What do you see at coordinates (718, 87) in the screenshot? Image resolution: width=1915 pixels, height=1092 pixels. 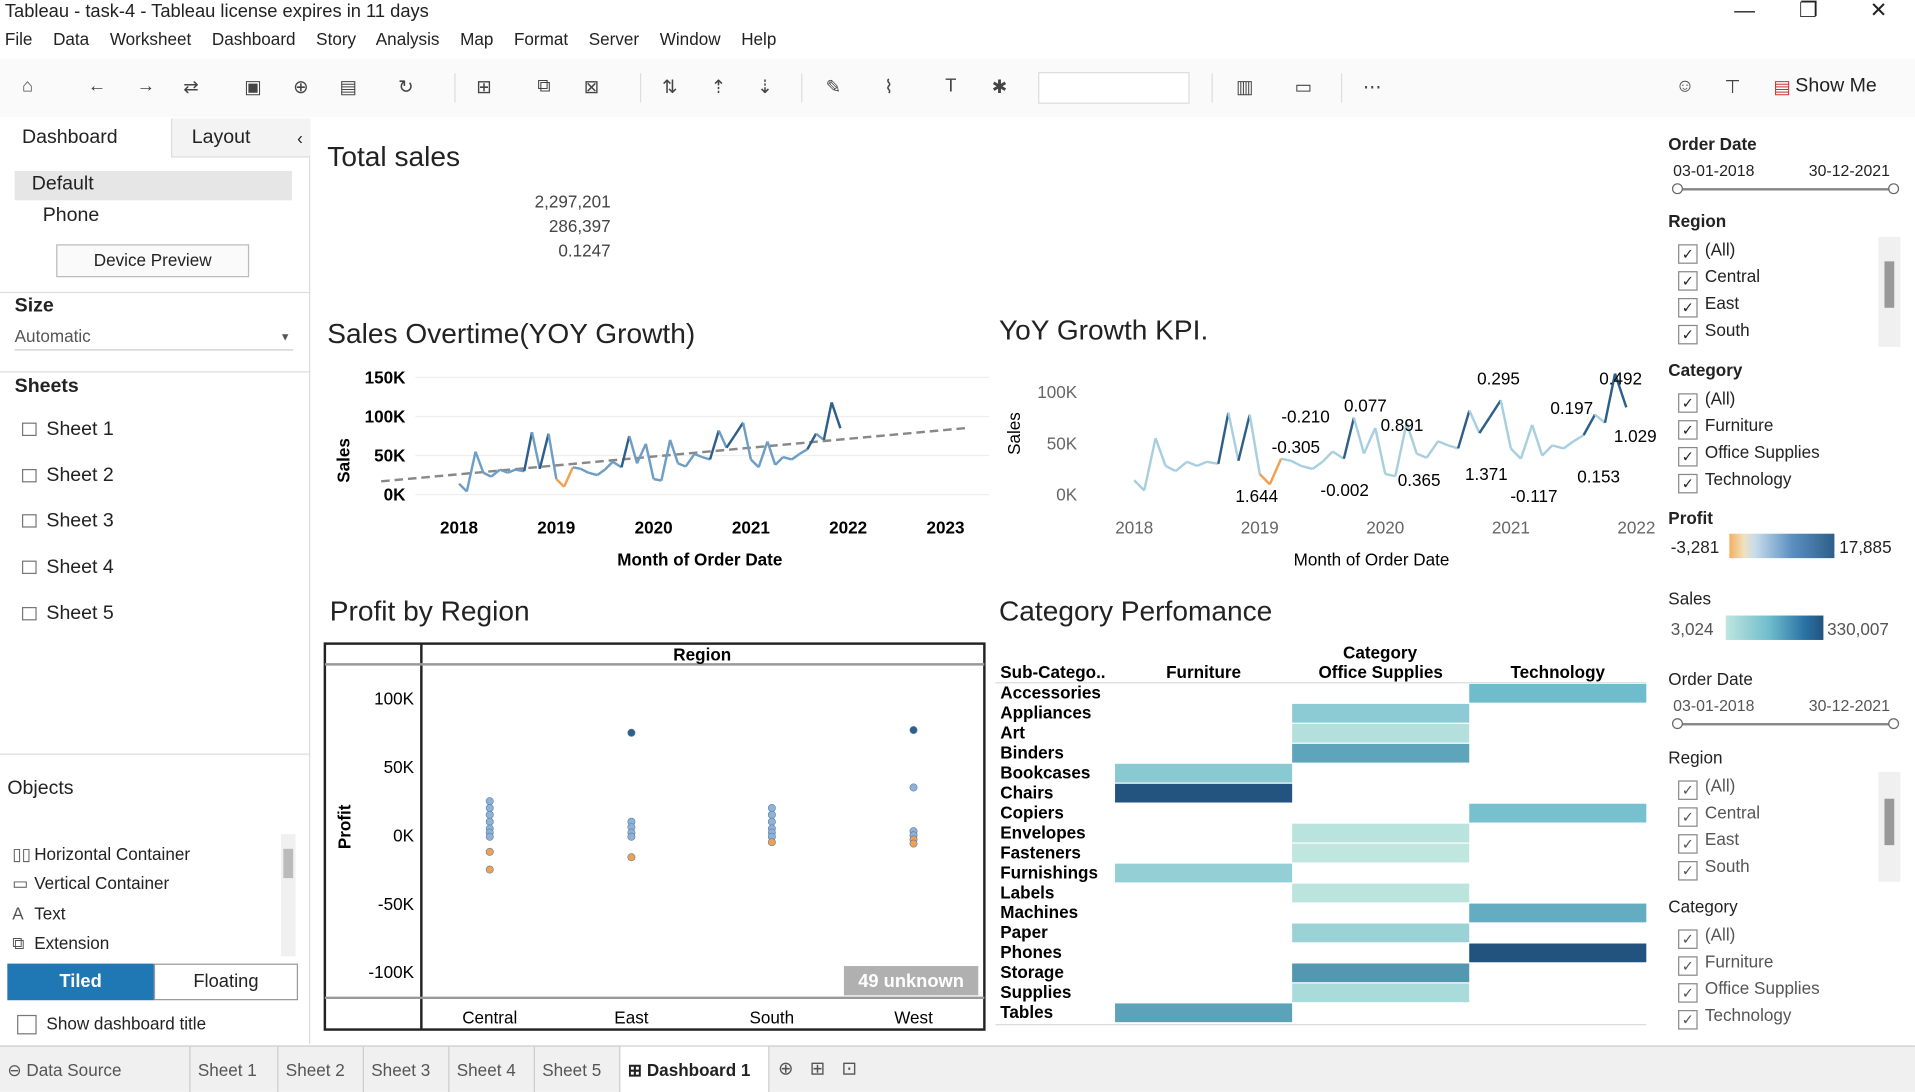 I see `sort-asc-icon: ⇡` at bounding box center [718, 87].